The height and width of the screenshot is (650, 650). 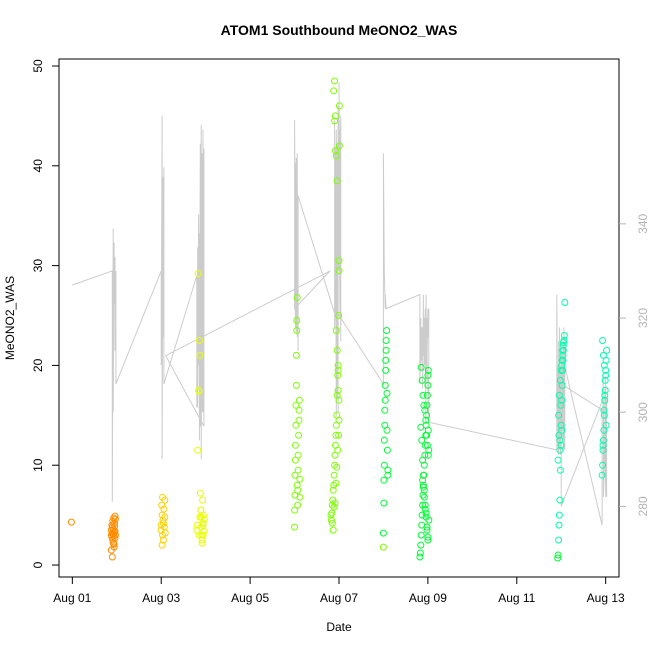 I want to click on y2-tick-label: 340, so click(x=643, y=223).